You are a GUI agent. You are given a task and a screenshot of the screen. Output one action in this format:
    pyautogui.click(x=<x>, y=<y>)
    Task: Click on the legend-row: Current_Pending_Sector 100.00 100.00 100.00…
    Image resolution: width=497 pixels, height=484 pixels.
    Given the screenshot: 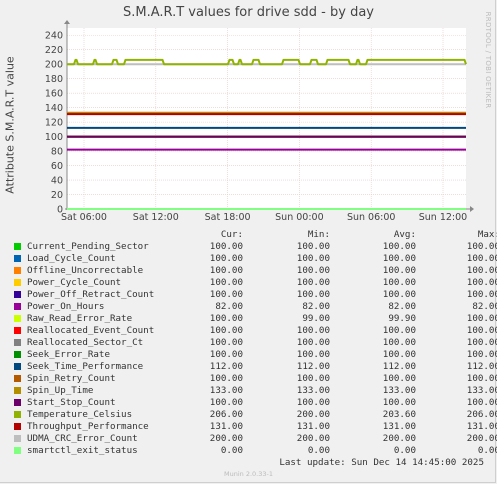 What is the action you would take?
    pyautogui.click(x=255, y=247)
    